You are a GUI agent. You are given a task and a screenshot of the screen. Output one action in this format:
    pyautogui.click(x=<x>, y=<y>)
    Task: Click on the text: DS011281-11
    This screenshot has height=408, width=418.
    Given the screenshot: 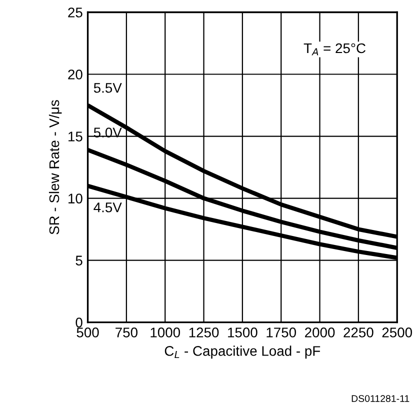 What is the action you would take?
    pyautogui.click(x=381, y=398)
    